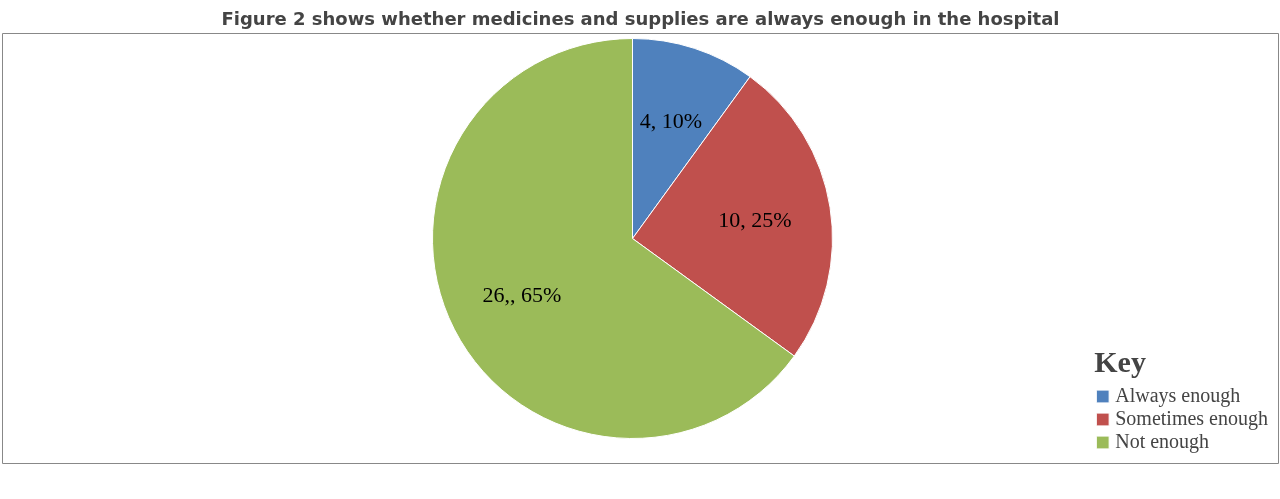 Image resolution: width=1280 pixels, height=499 pixels. Describe the element at coordinates (640, 18) in the screenshot. I see `chart-title: Figure 2 shows whether medicines and supplies are always enough in the hospital` at that location.